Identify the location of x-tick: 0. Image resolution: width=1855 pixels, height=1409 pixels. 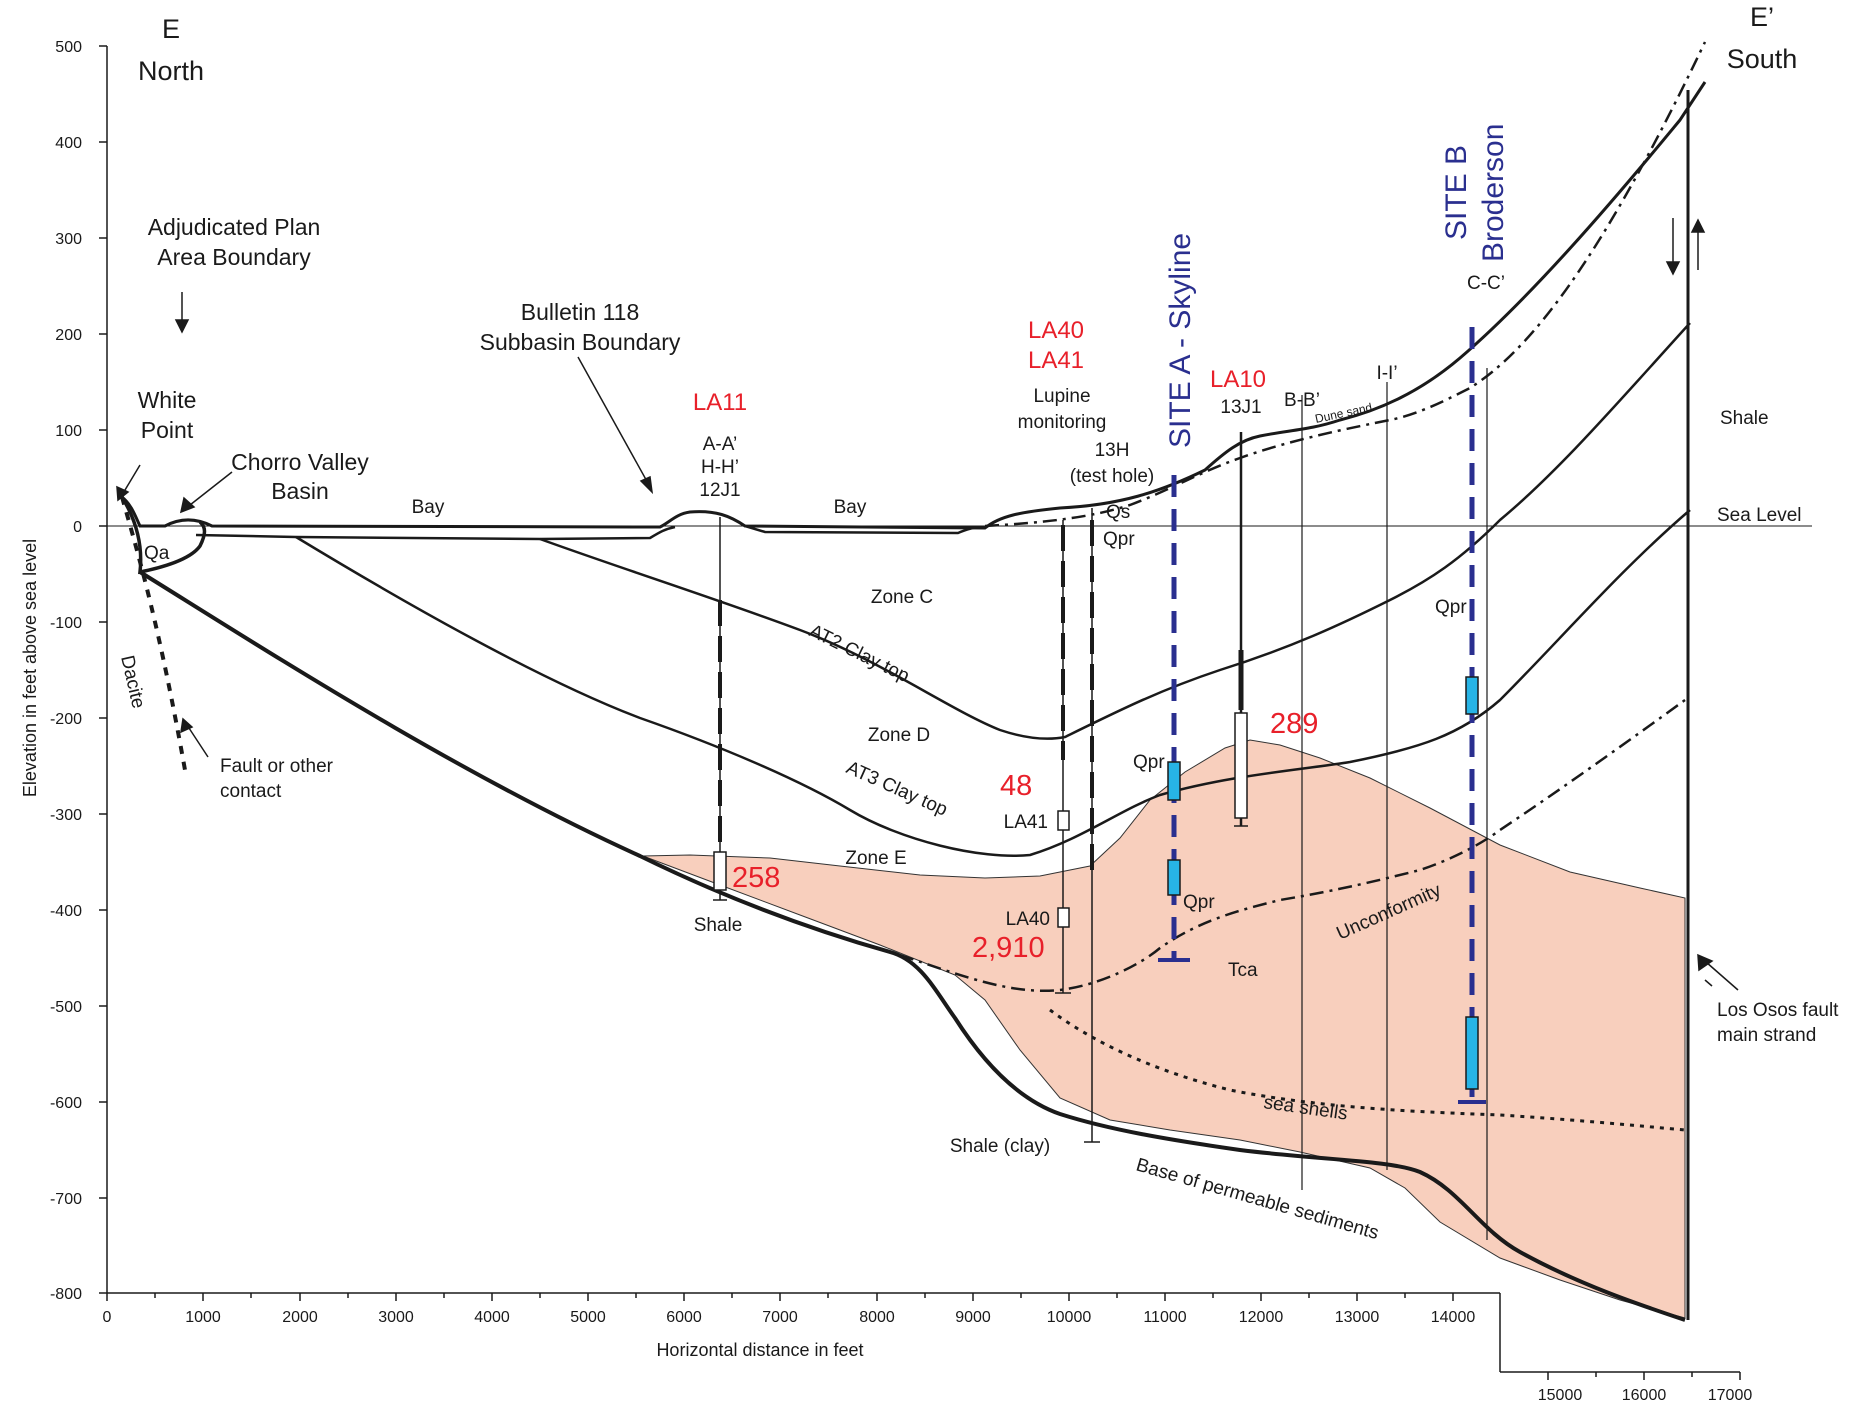
(107, 1317).